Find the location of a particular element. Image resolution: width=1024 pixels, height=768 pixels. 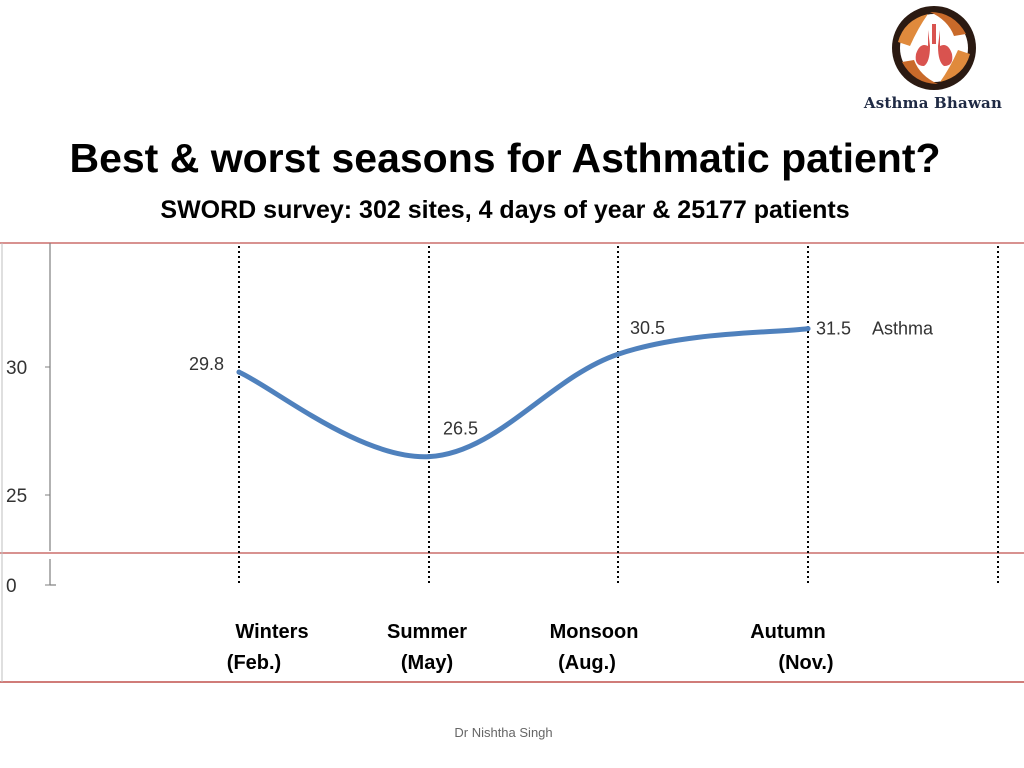

x-label-2-0: Monsoon is located at coordinates (594, 632).